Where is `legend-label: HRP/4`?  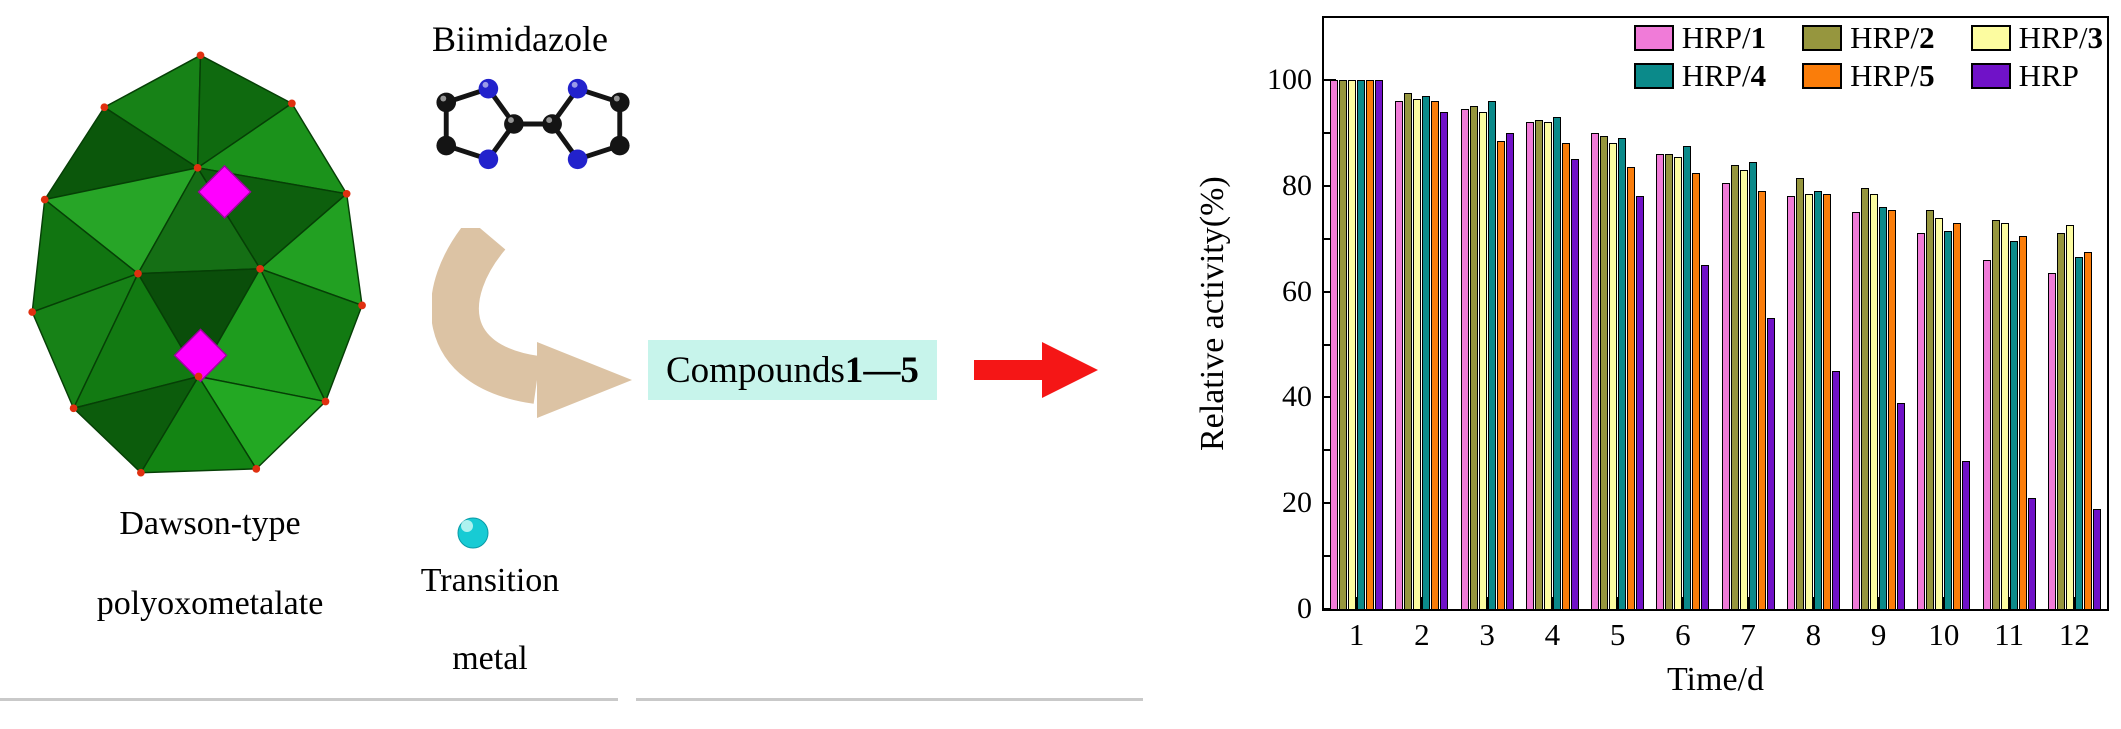 legend-label: HRP/4 is located at coordinates (1724, 75).